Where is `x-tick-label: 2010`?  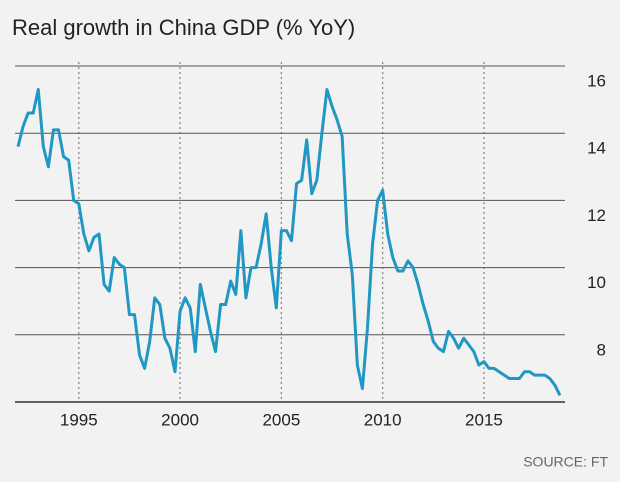 x-tick-label: 2010 is located at coordinates (383, 419).